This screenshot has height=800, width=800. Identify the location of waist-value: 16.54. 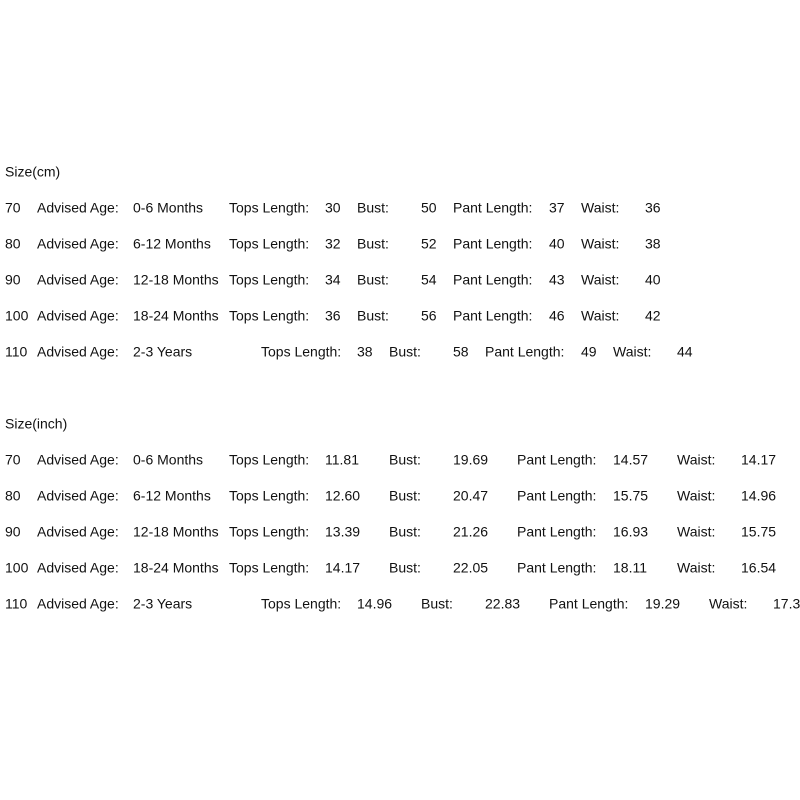
(758, 568).